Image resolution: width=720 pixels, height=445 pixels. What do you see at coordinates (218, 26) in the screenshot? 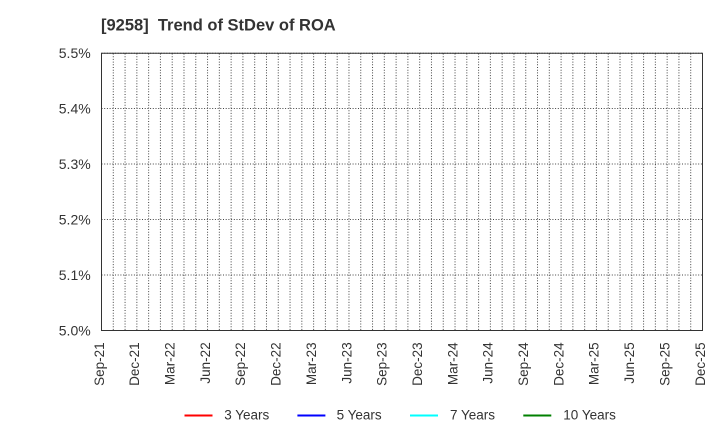
I see `svg-text: [9258] Trend of StDev of ROA` at bounding box center [218, 26].